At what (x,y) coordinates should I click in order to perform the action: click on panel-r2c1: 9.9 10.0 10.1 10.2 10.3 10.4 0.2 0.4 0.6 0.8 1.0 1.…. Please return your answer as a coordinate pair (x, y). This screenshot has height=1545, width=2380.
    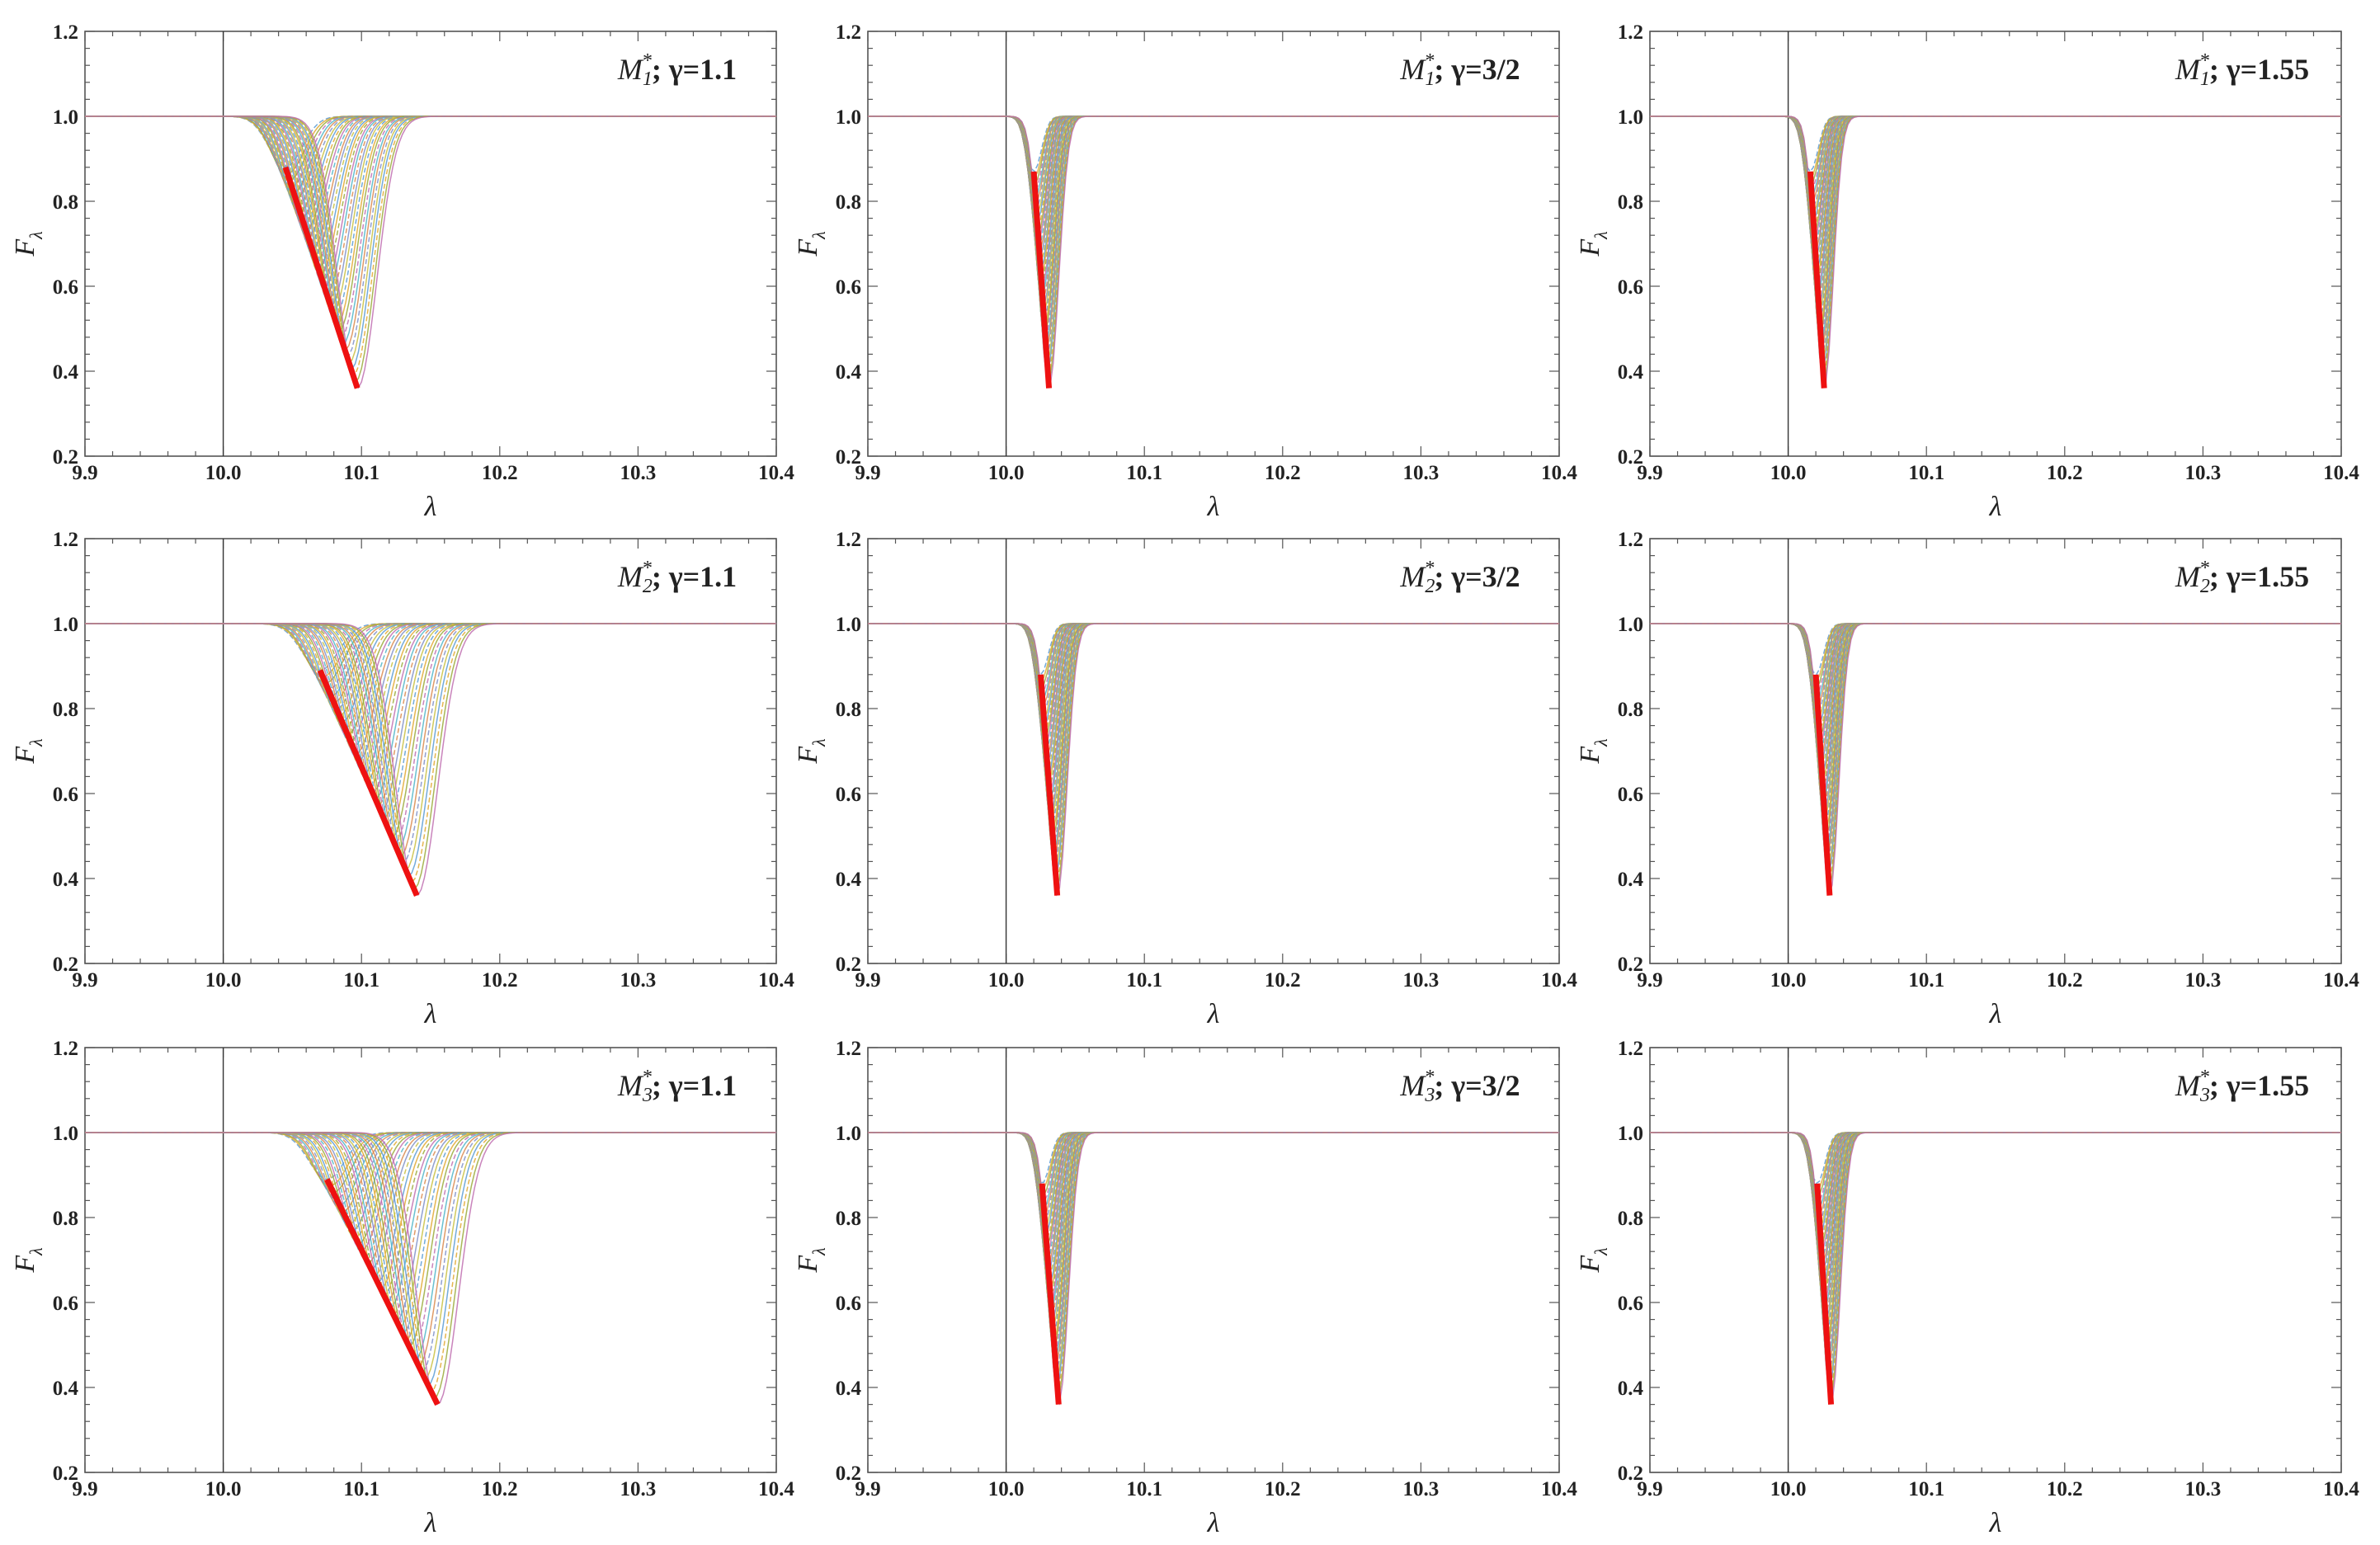
    Looking at the image, I should click on (402, 779).